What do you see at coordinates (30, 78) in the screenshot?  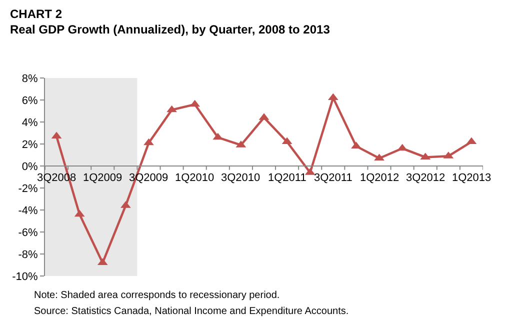 I see `y-tick-label: 8%` at bounding box center [30, 78].